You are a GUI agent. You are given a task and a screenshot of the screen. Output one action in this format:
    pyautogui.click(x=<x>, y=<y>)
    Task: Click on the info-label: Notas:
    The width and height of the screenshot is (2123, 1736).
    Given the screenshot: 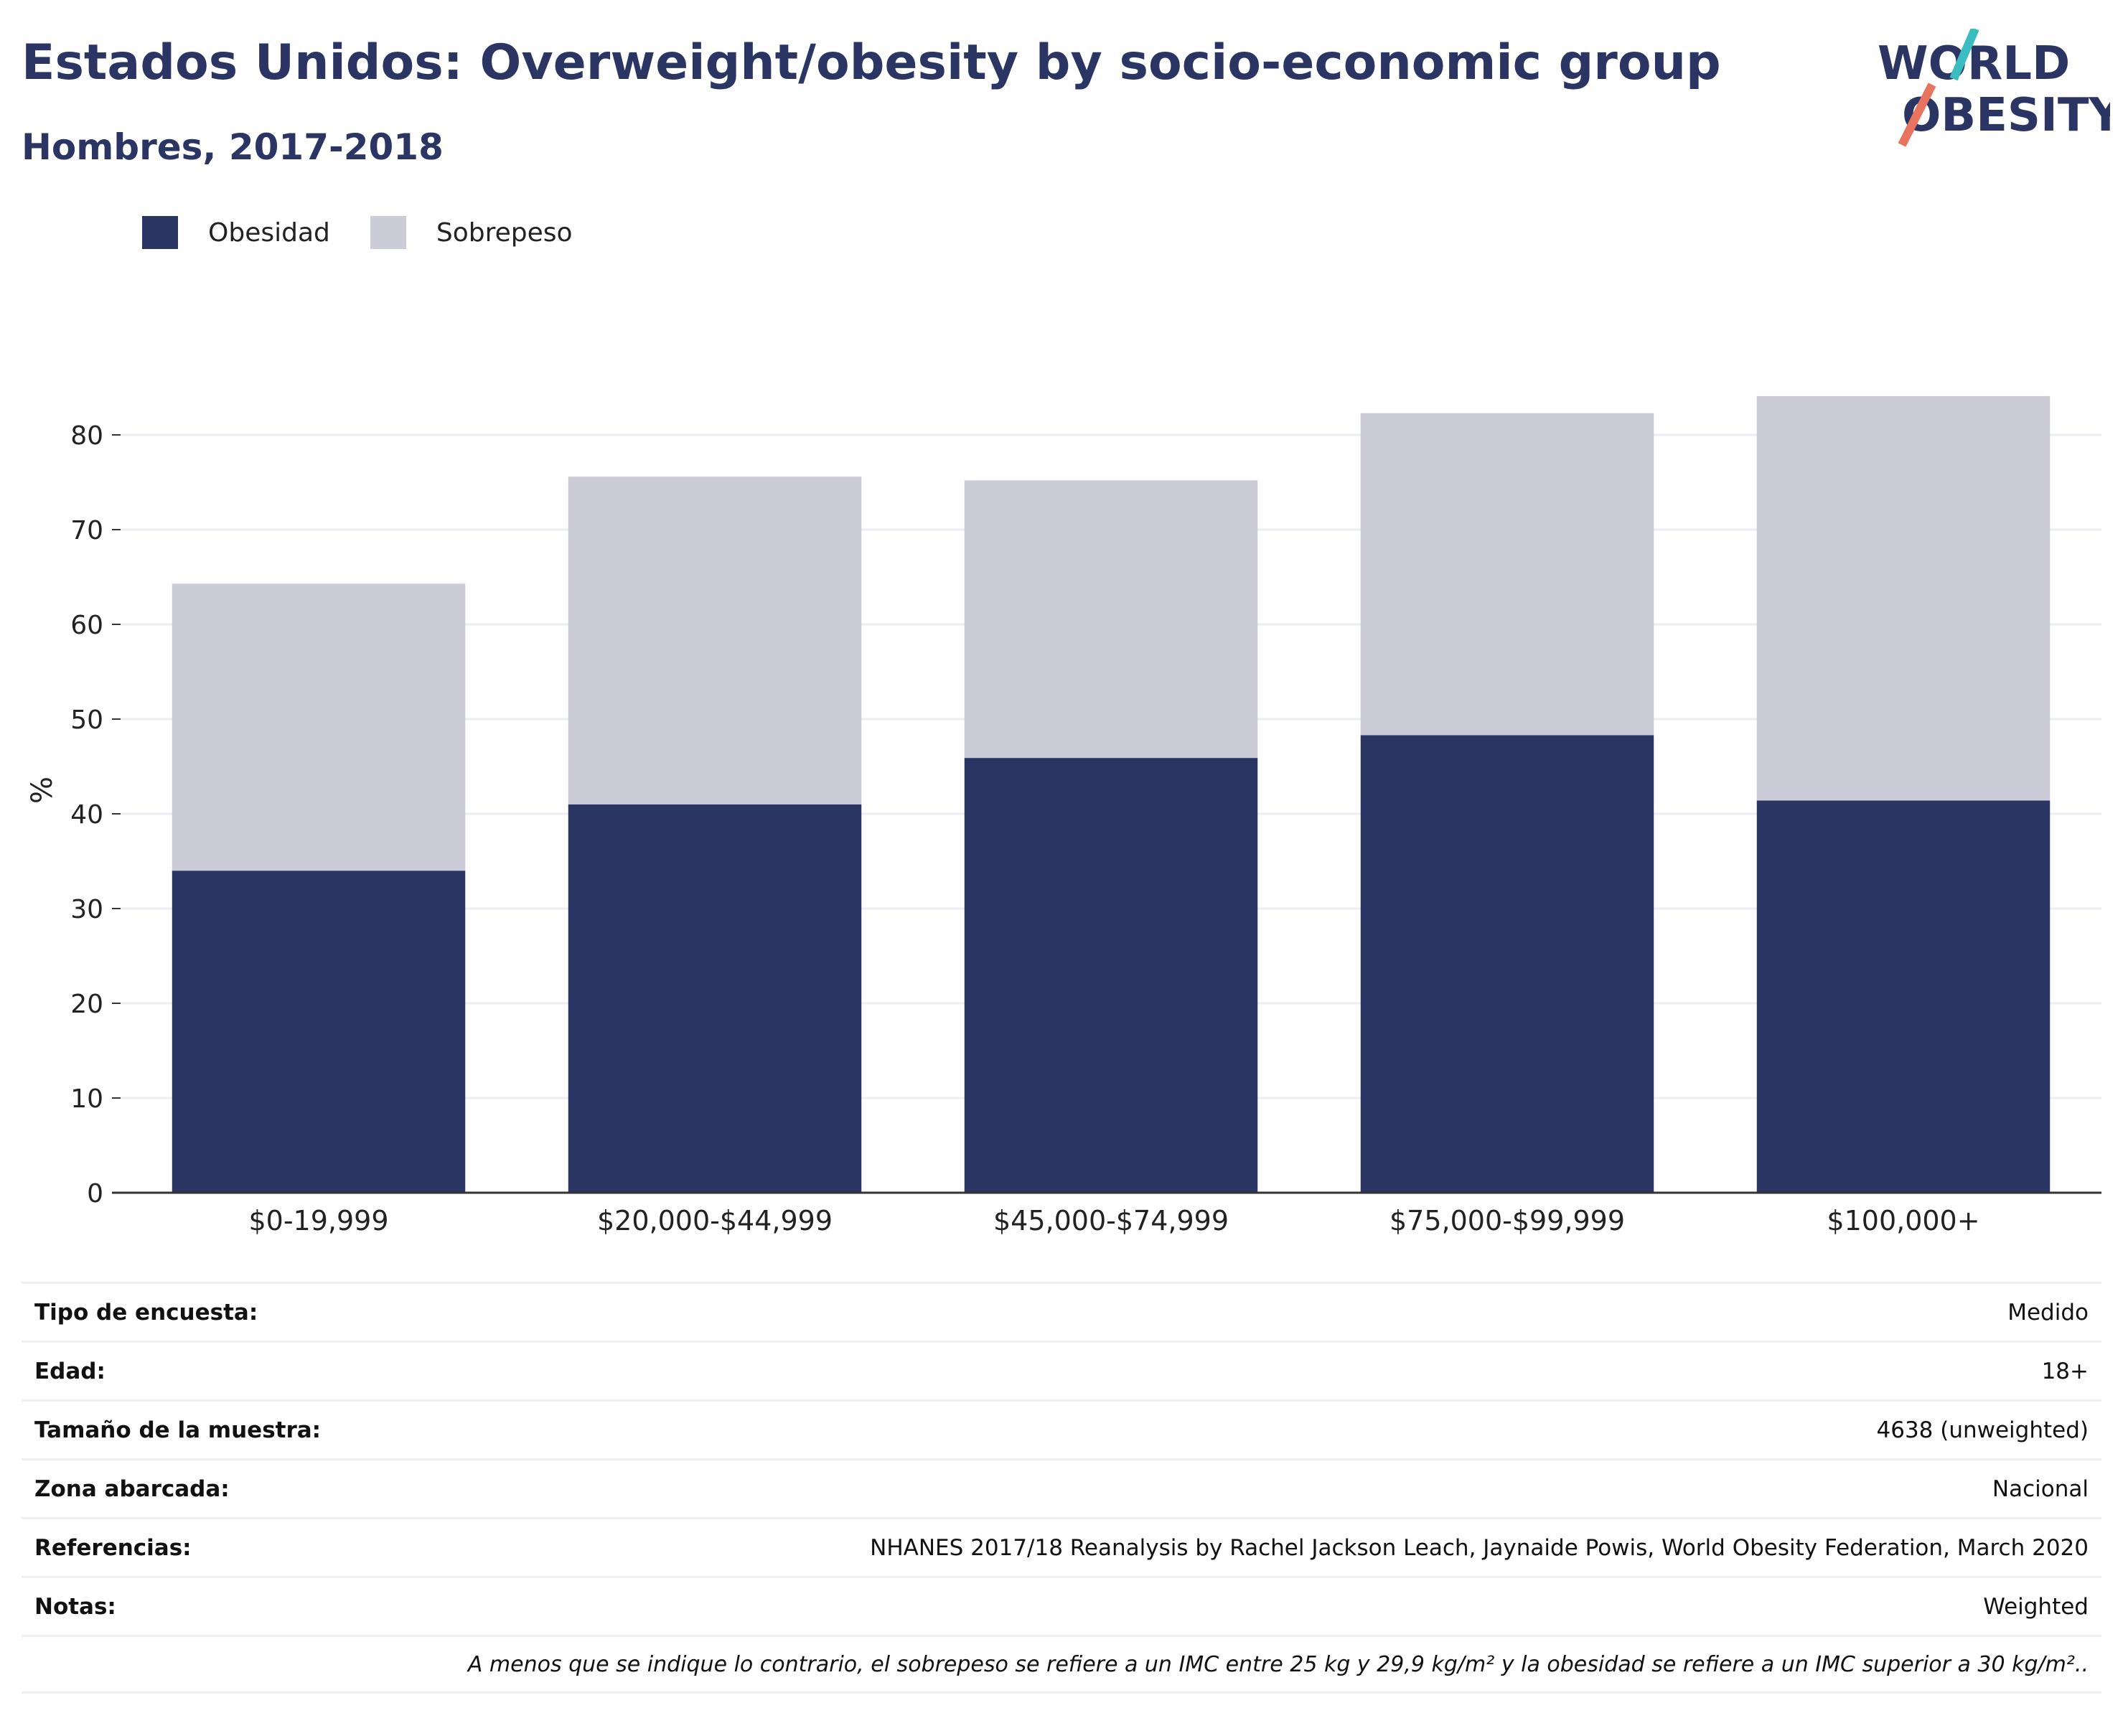 What is the action you would take?
    pyautogui.click(x=75, y=1606)
    